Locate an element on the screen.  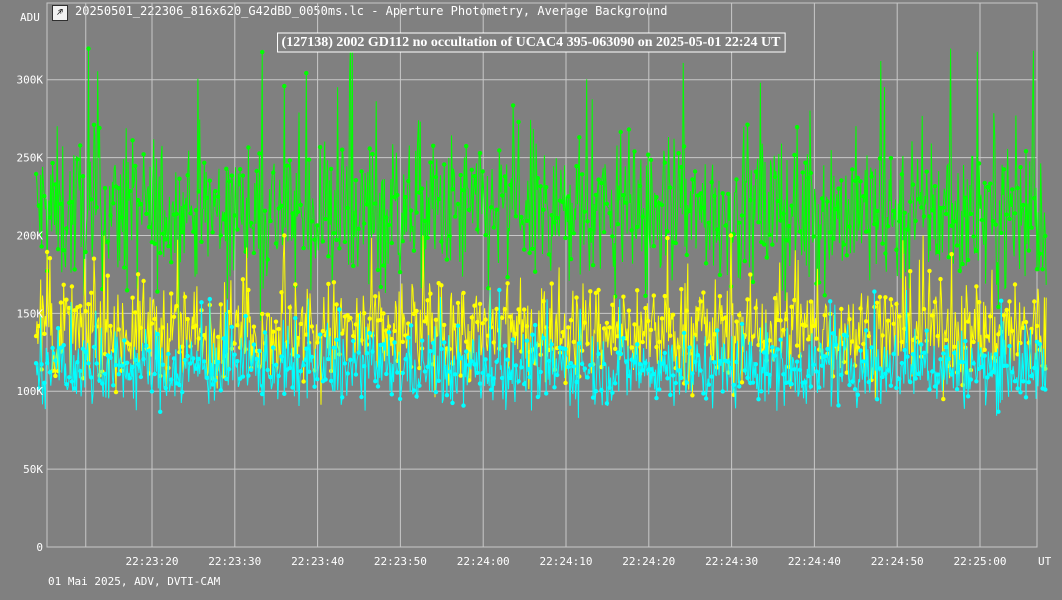
y-tick-label: 100K is located at coordinates (30, 391).